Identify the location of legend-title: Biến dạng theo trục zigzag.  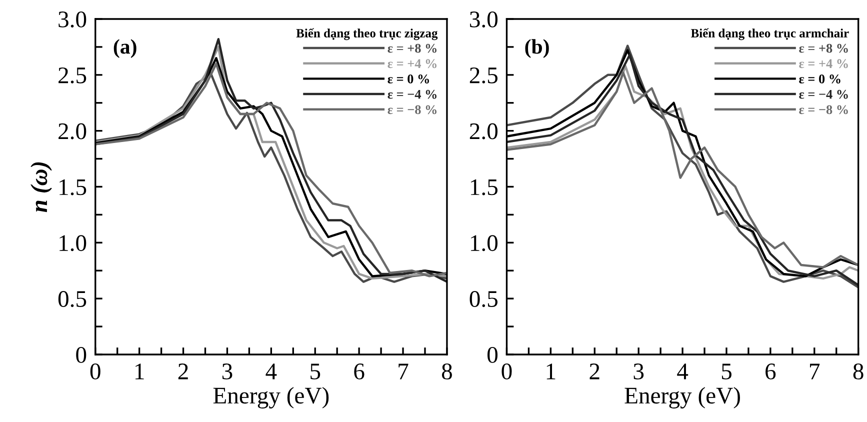
(367, 34).